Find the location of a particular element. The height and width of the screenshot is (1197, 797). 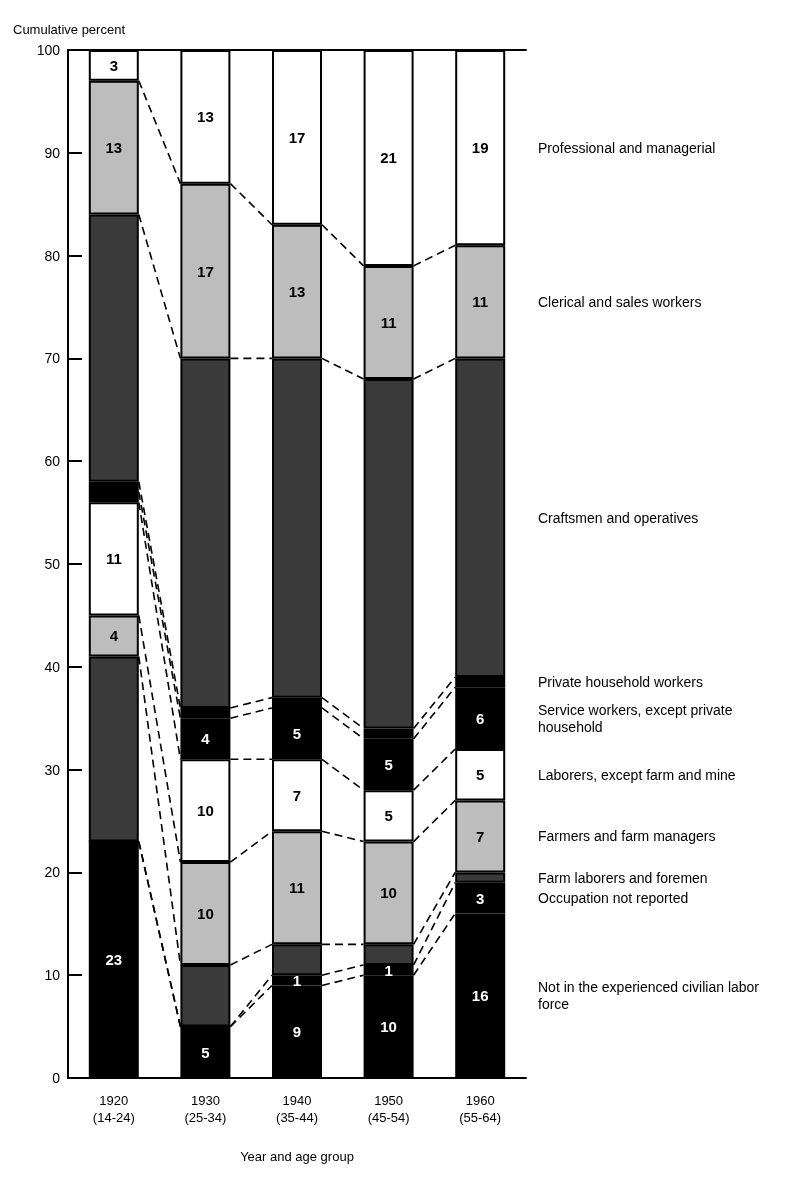

y-tick-label: 50 is located at coordinates (52, 564).